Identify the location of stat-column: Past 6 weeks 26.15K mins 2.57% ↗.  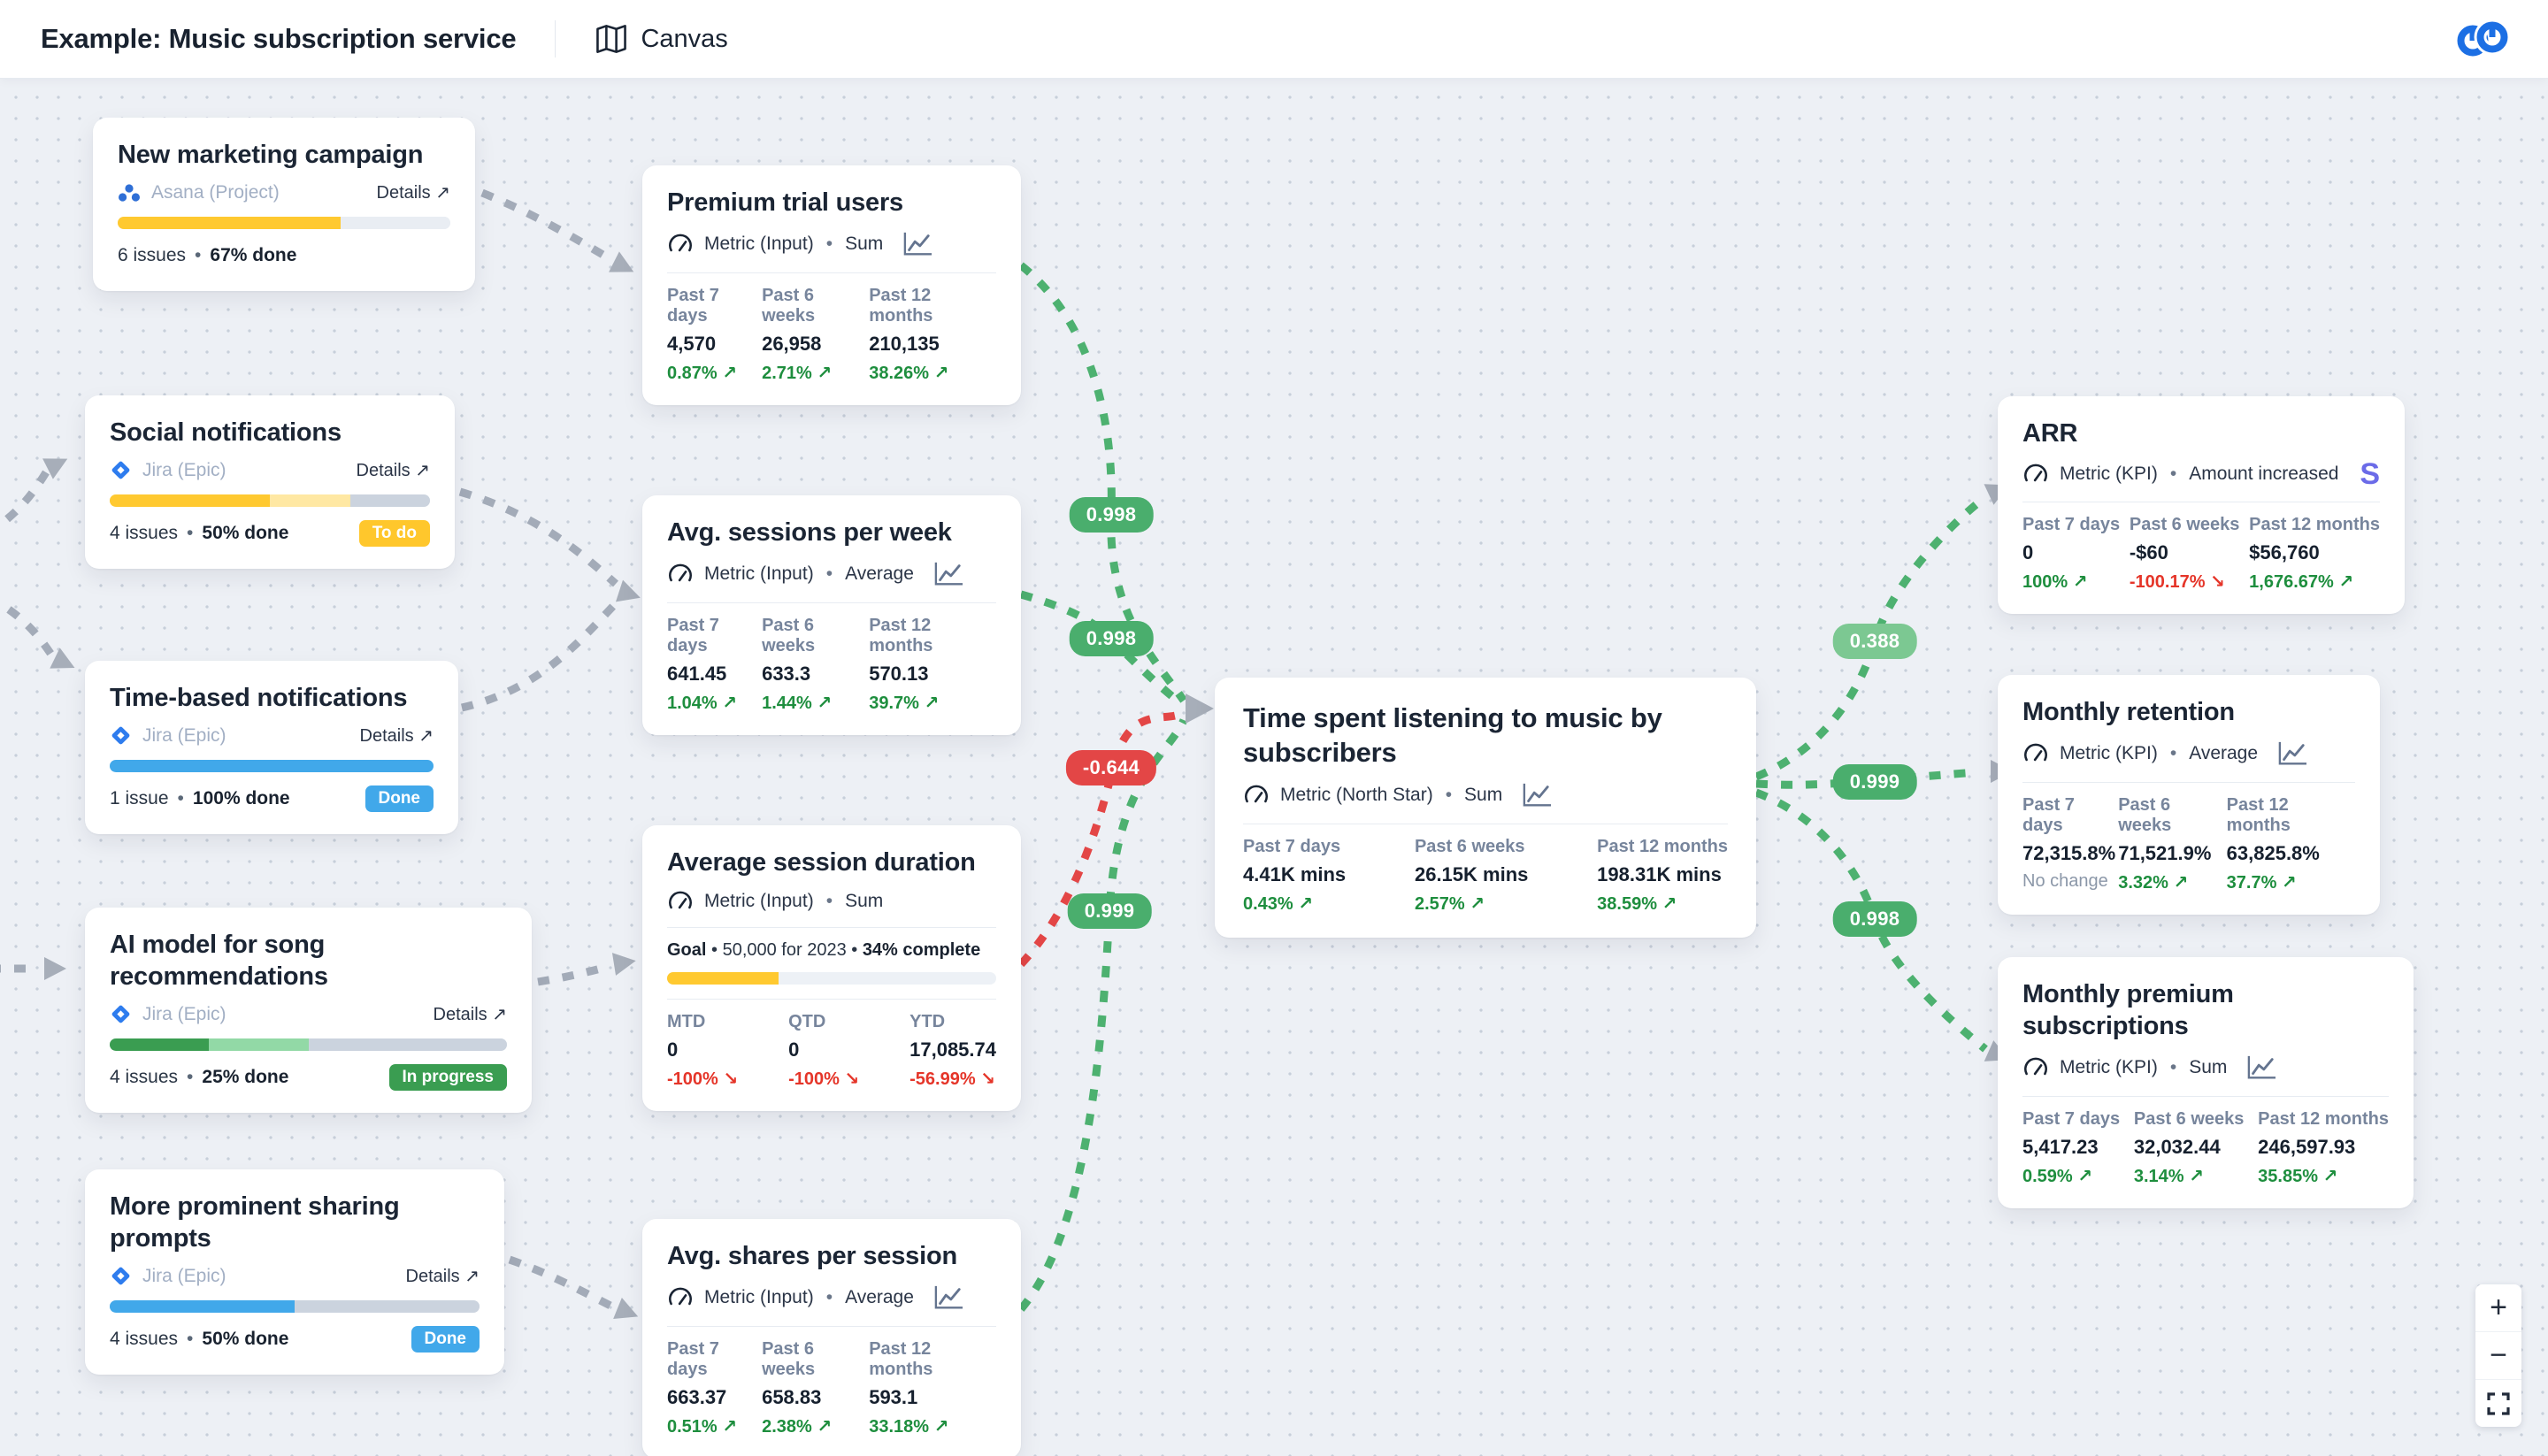
(1471, 875).